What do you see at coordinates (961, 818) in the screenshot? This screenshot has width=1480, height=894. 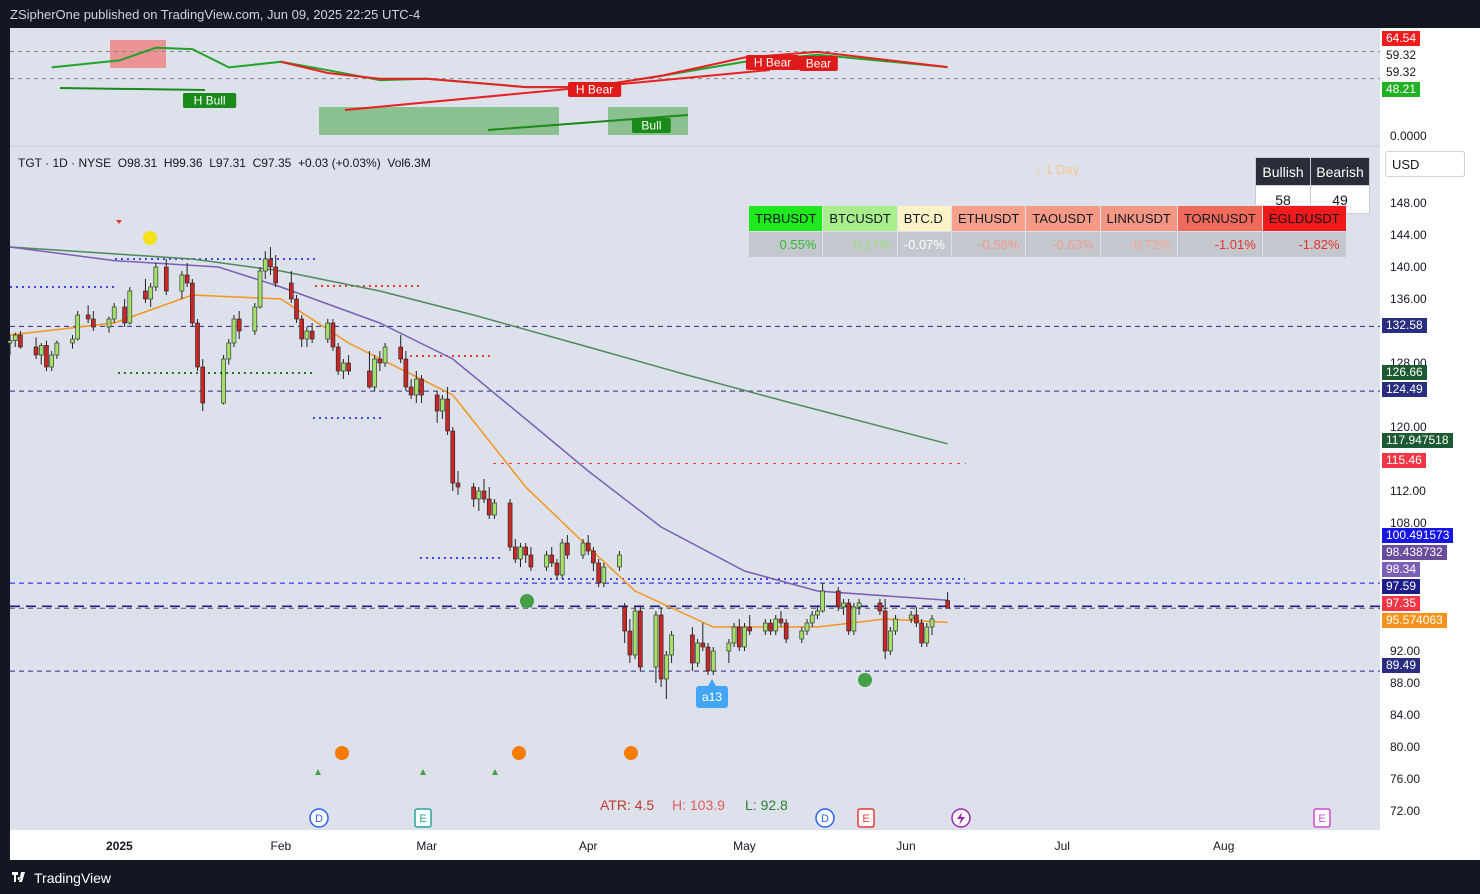 I see `bolt-glyph` at bounding box center [961, 818].